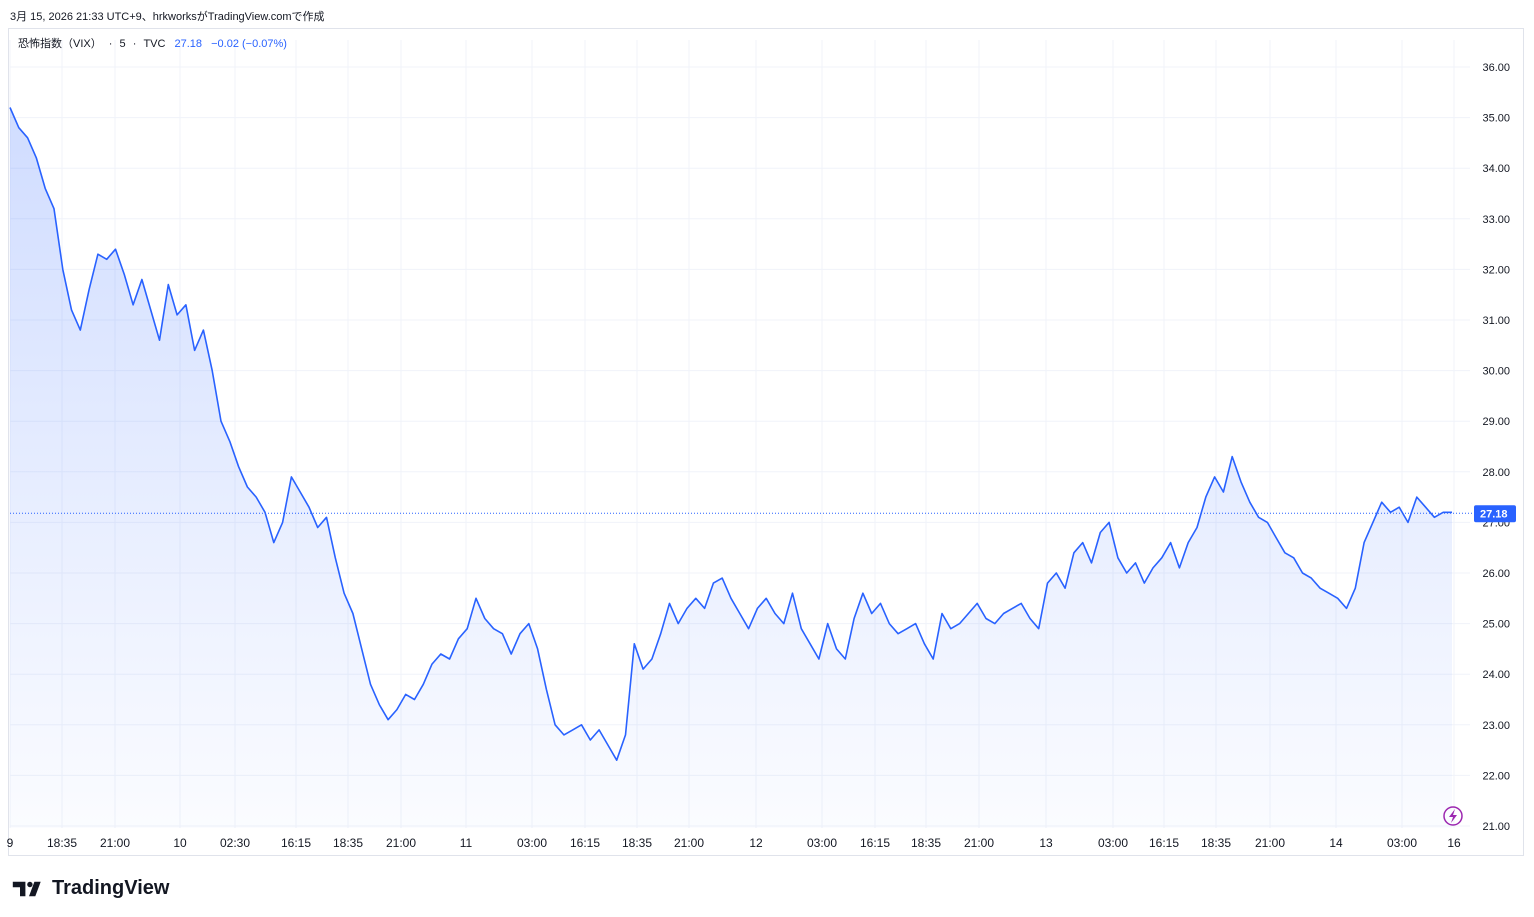  What do you see at coordinates (1496, 321) in the screenshot?
I see `y-tick-label: 31.00` at bounding box center [1496, 321].